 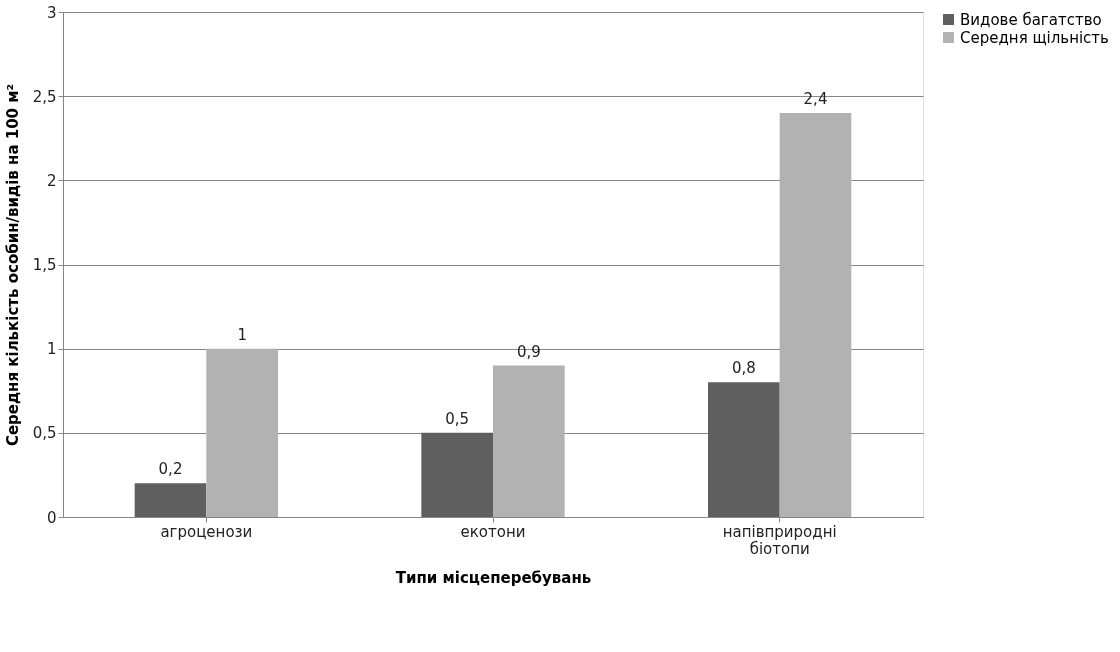 What do you see at coordinates (51, 180) in the screenshot?
I see `y-tick-label: 2` at bounding box center [51, 180].